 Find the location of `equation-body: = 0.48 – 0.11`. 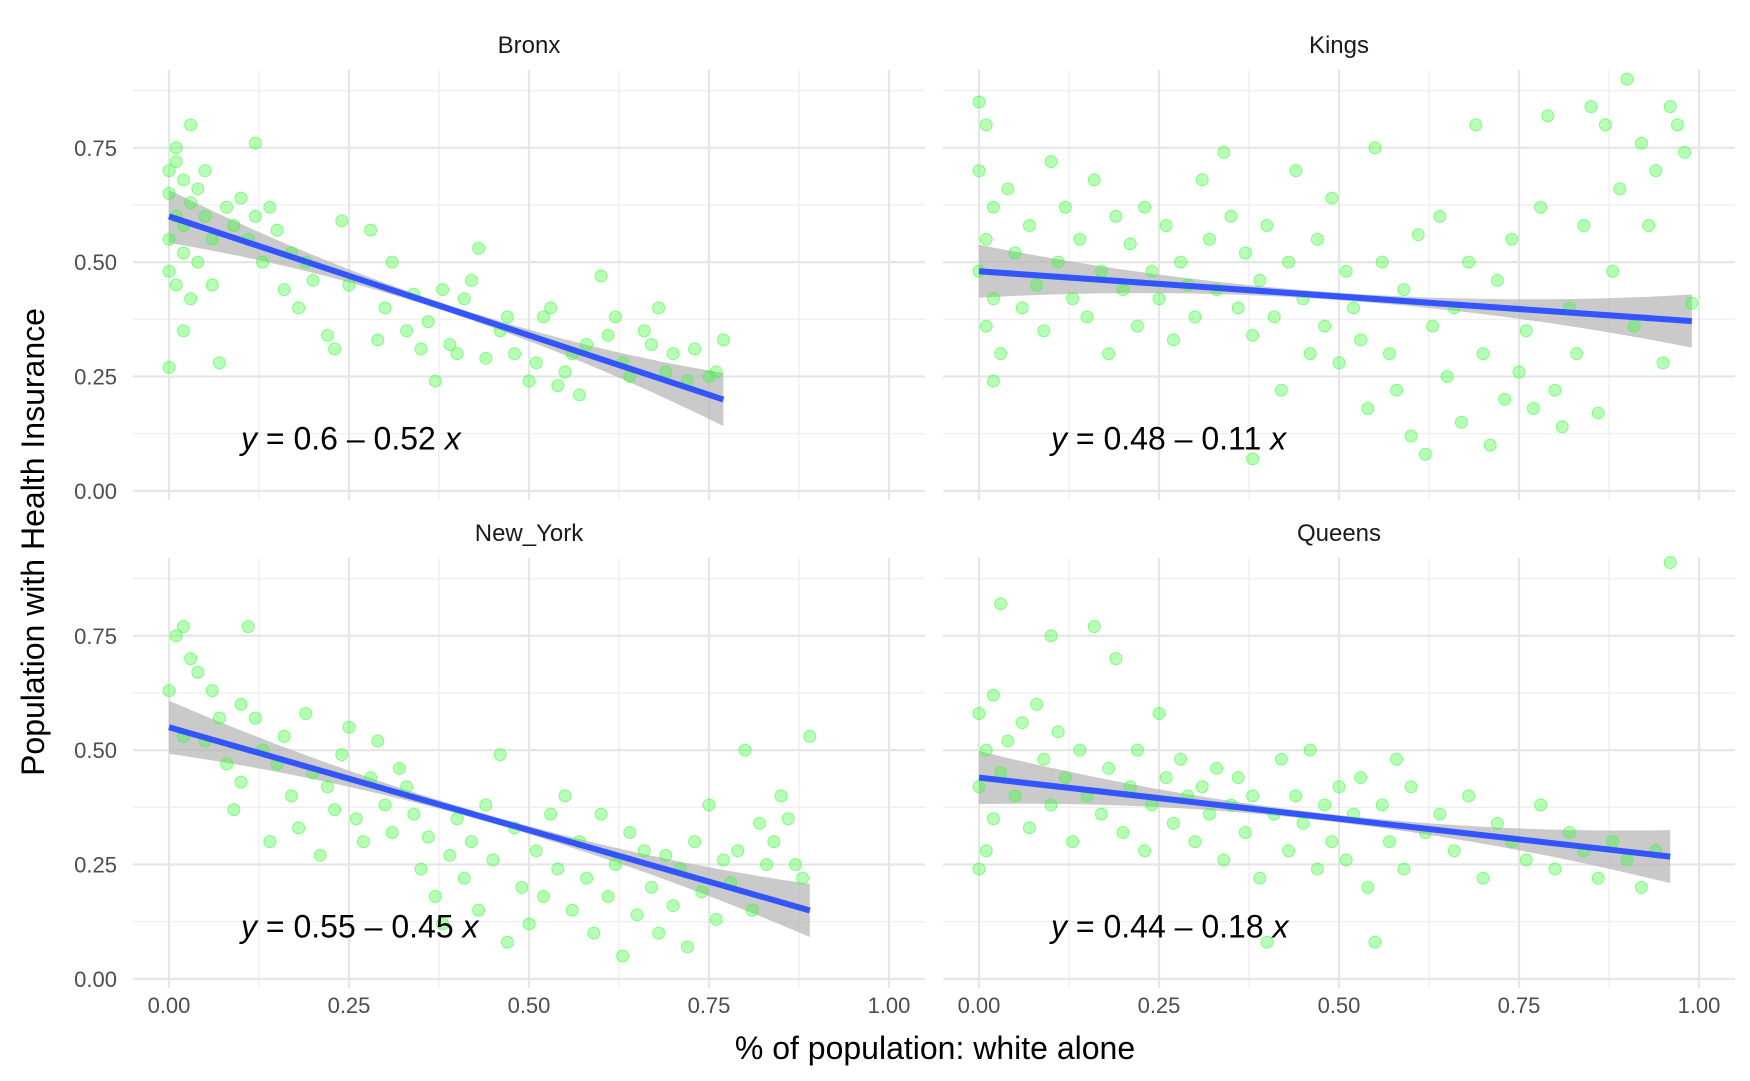

equation-body: = 0.48 – 0.11 is located at coordinates (1168, 439).